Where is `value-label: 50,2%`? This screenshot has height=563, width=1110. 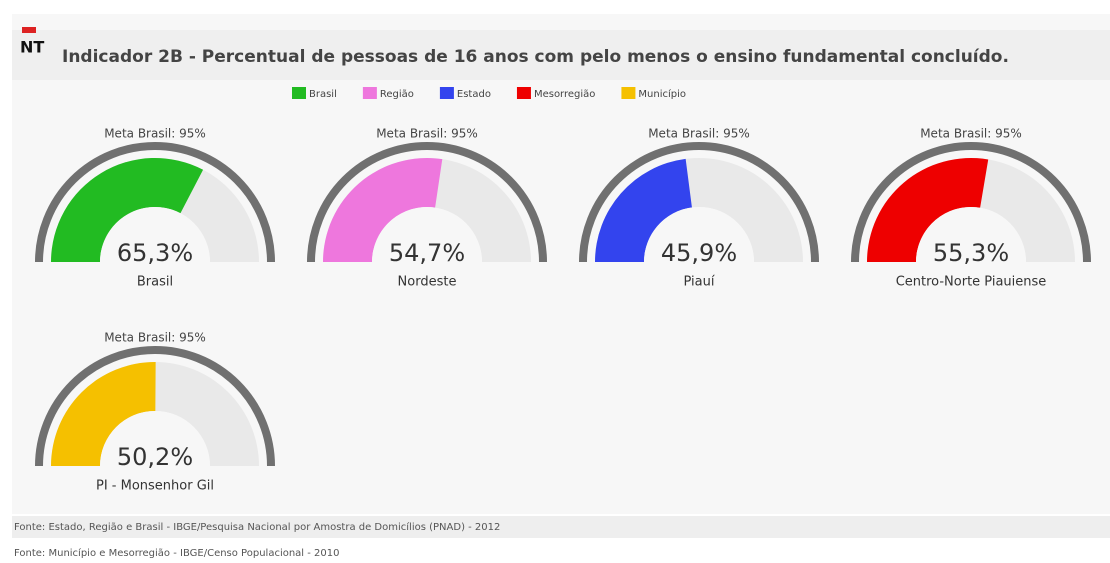
value-label: 50,2% is located at coordinates (155, 457).